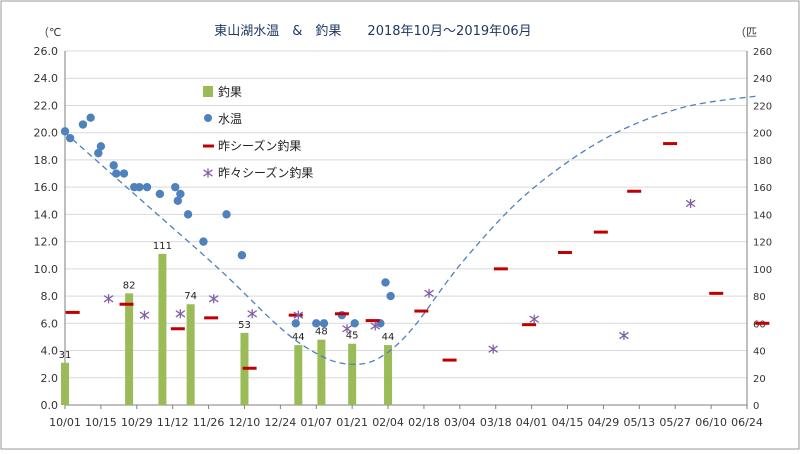 This screenshot has width=800, height=454. Describe the element at coordinates (65, 355) in the screenshot. I see `catch-bar-label: 31` at that location.